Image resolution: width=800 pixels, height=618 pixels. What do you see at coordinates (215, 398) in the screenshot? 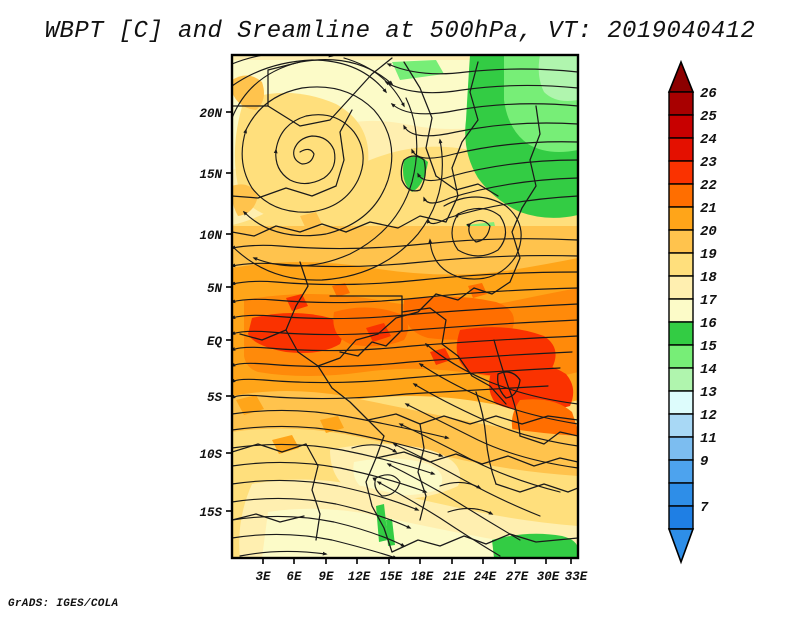
I see `y-tick-label: 5S` at bounding box center [215, 398].